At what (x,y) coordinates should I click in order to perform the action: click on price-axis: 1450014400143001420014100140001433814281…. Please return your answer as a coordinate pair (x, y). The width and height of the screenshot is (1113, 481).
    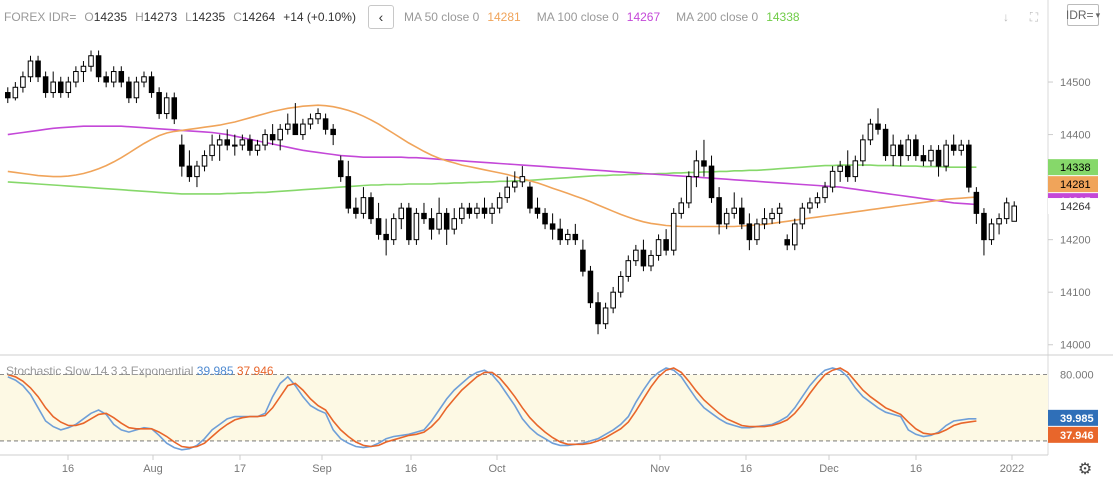
    Looking at the image, I should click on (1073, 260).